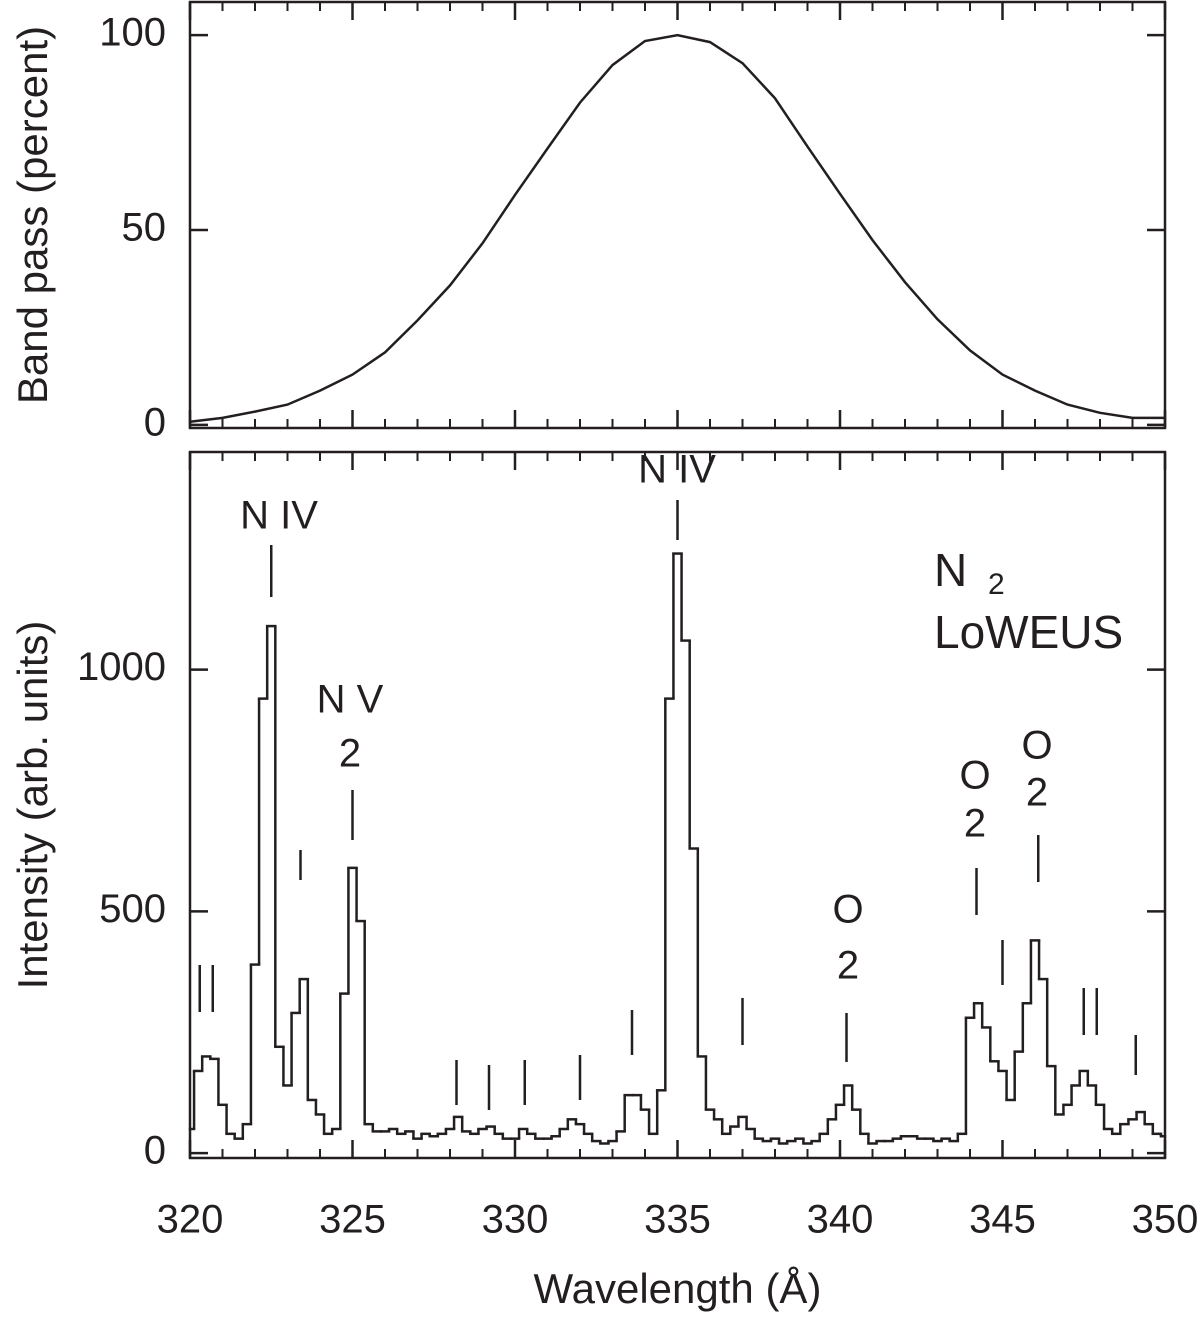  I want to click on x-tick-label: 340, so click(840, 1220).